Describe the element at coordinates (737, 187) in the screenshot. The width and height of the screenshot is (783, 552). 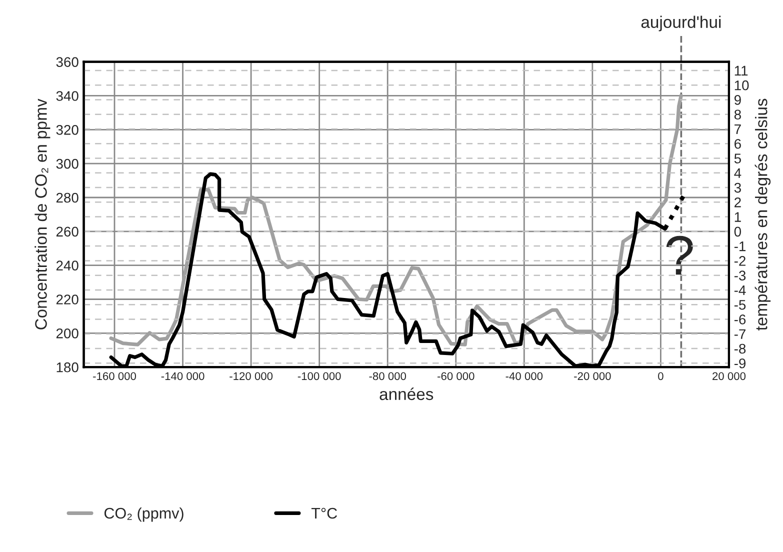
I see `y2-tick-label: 3` at that location.